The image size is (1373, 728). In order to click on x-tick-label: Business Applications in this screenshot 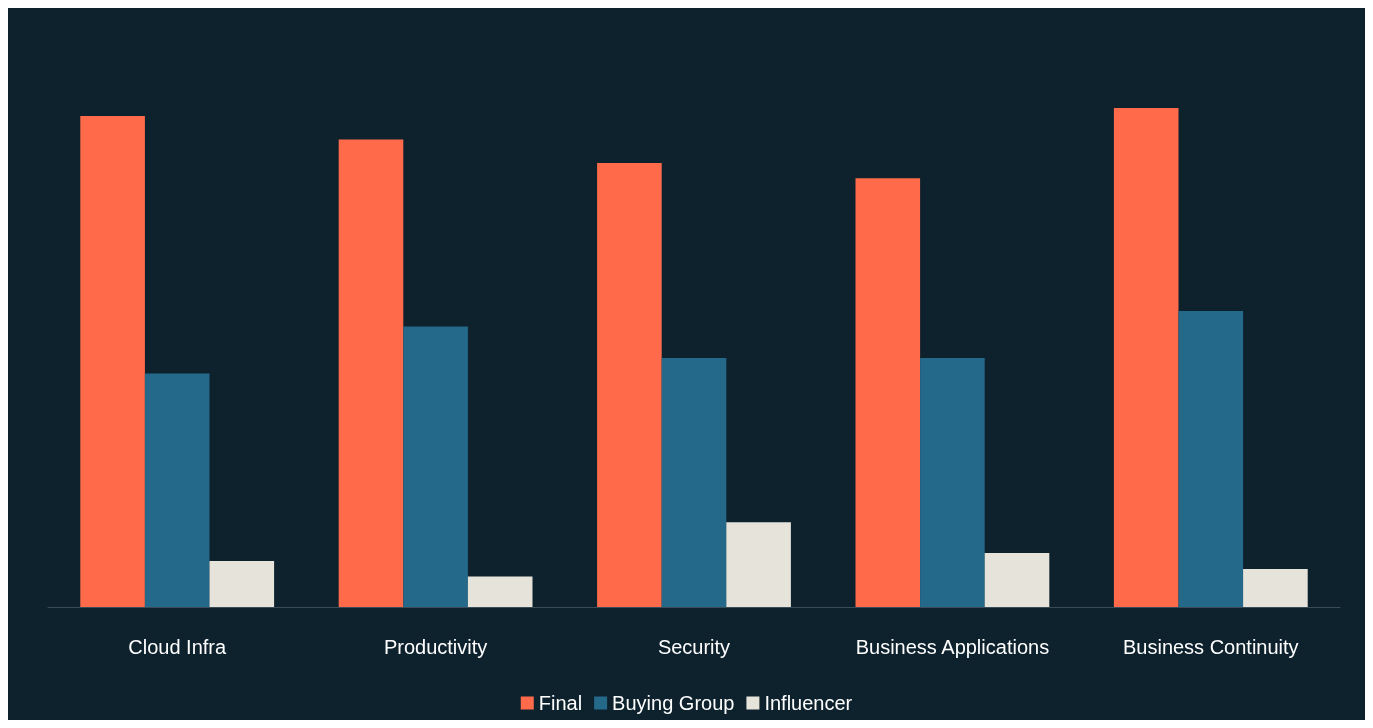, I will do `click(952, 647)`.